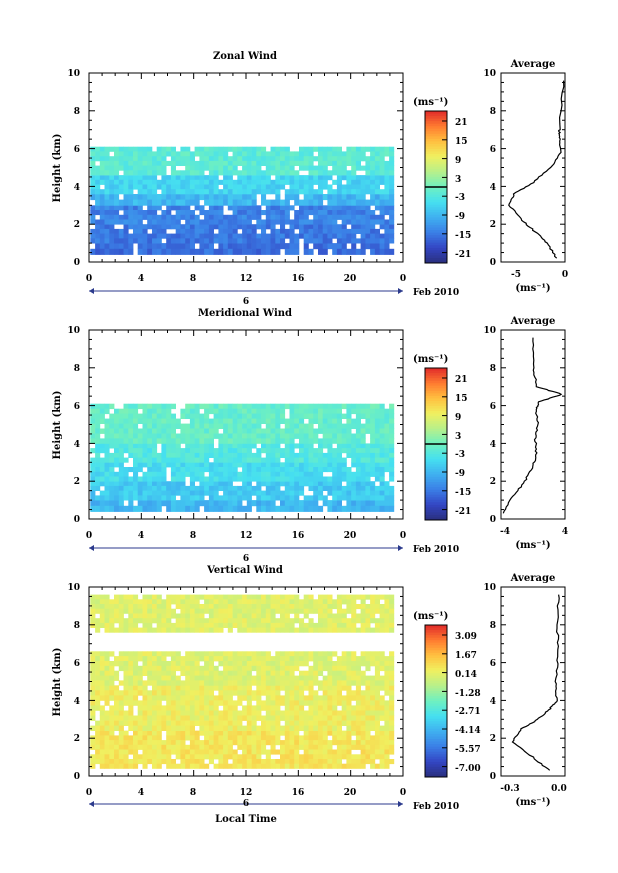  Describe the element at coordinates (57, 168) in the screenshot. I see `y-axis-label: Height (km)` at that location.